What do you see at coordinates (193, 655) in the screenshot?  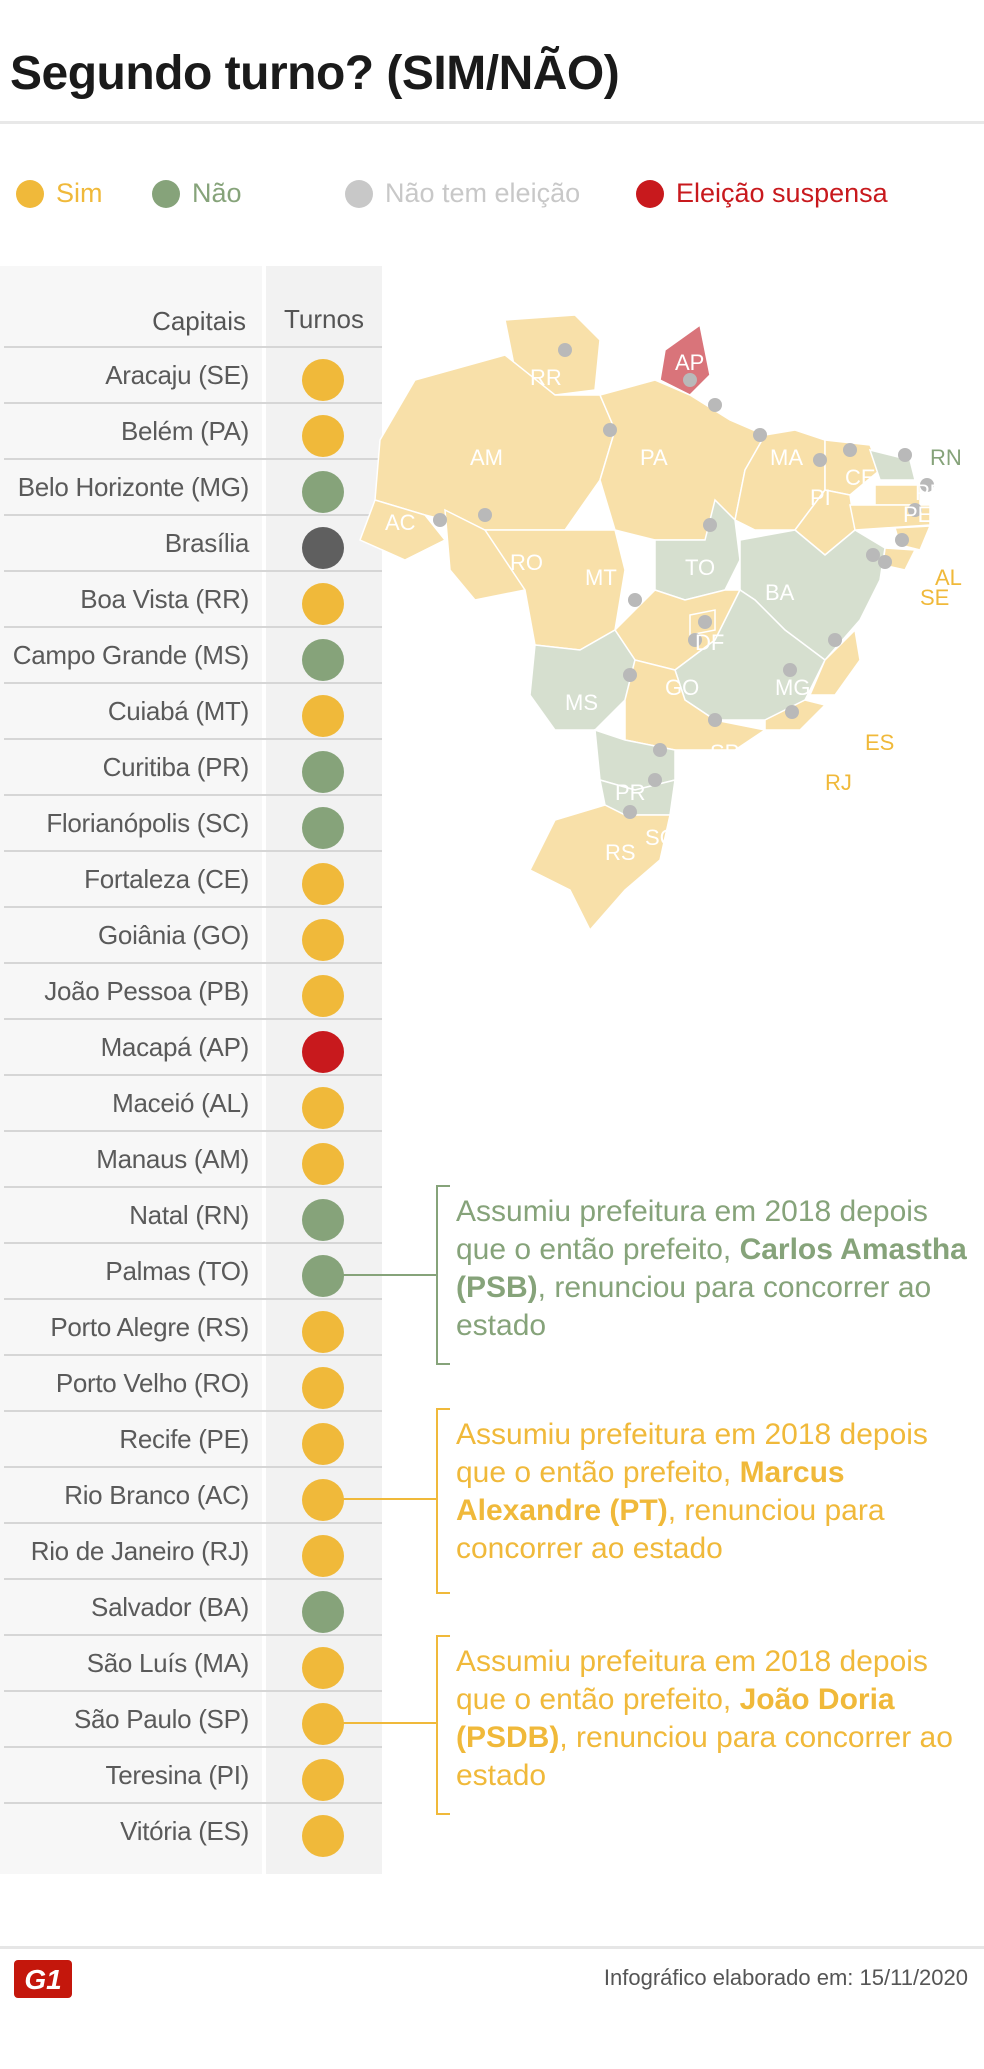 I see `table-row: Campo Grande (MS)` at bounding box center [193, 655].